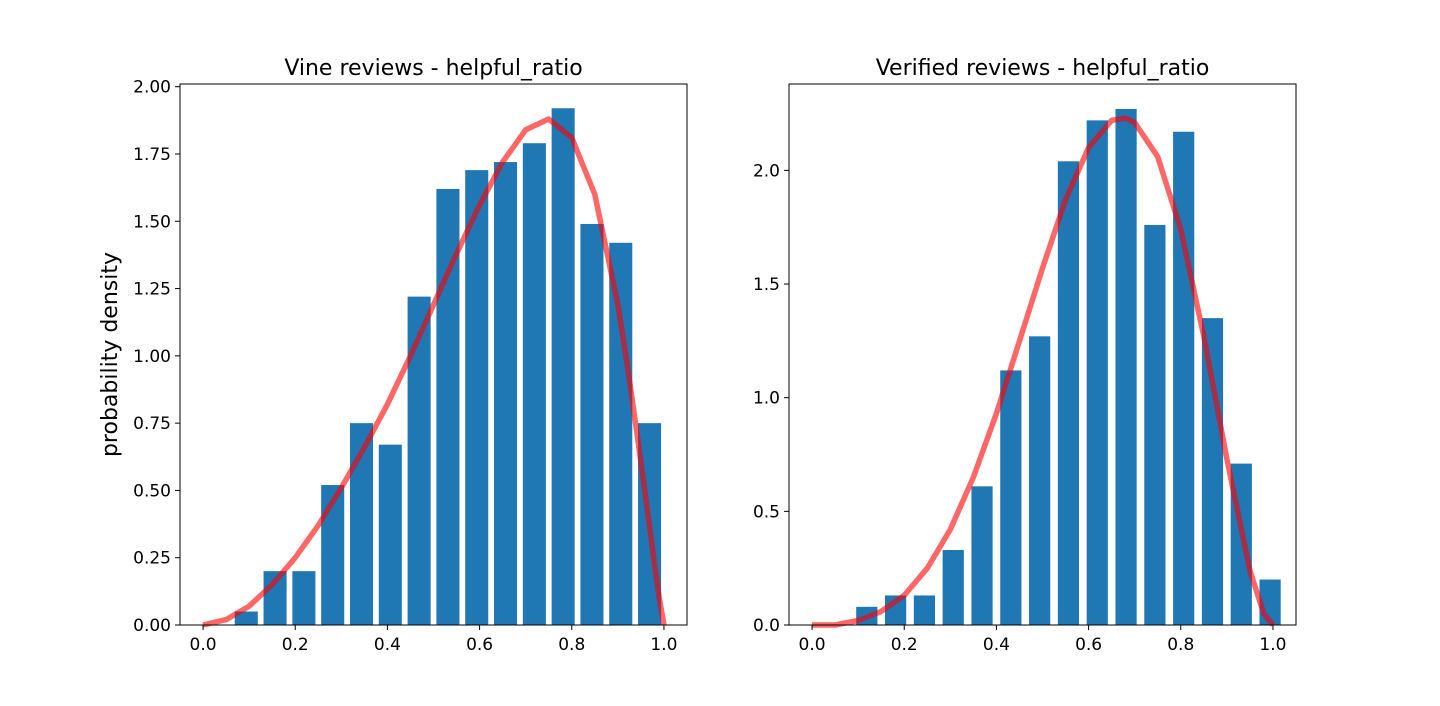  What do you see at coordinates (152, 88) in the screenshot?
I see `y-tick-label: 2.00` at bounding box center [152, 88].